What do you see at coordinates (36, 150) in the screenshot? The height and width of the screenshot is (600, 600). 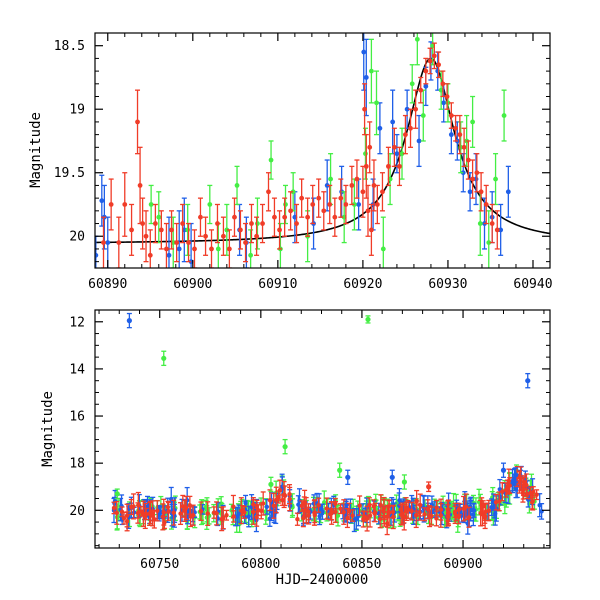 I see `top-y-axis-label: Magnitude` at bounding box center [36, 150].